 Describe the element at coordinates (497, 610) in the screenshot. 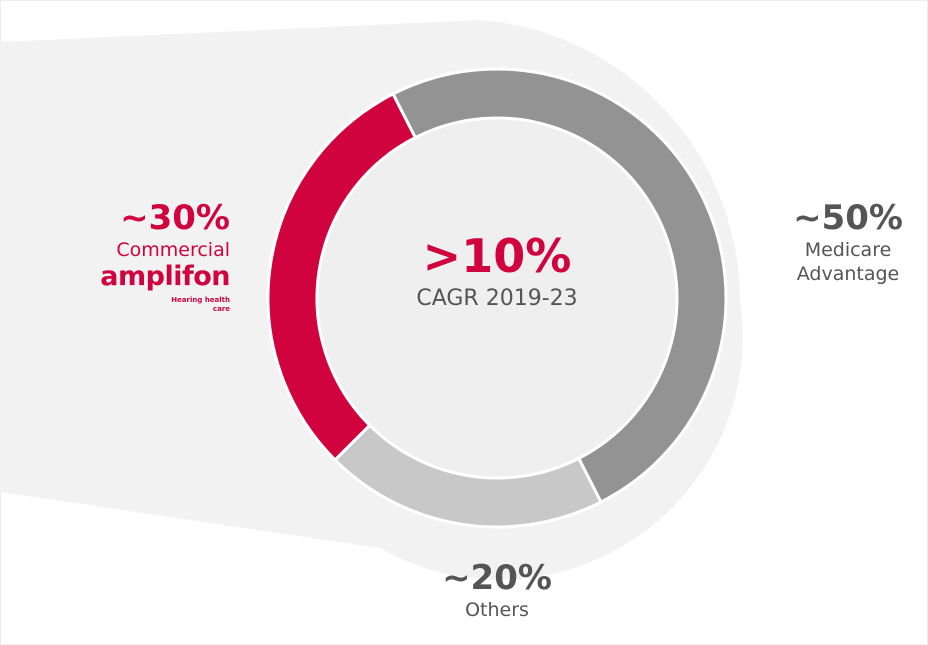

I see `slice-category-label: Others` at that location.